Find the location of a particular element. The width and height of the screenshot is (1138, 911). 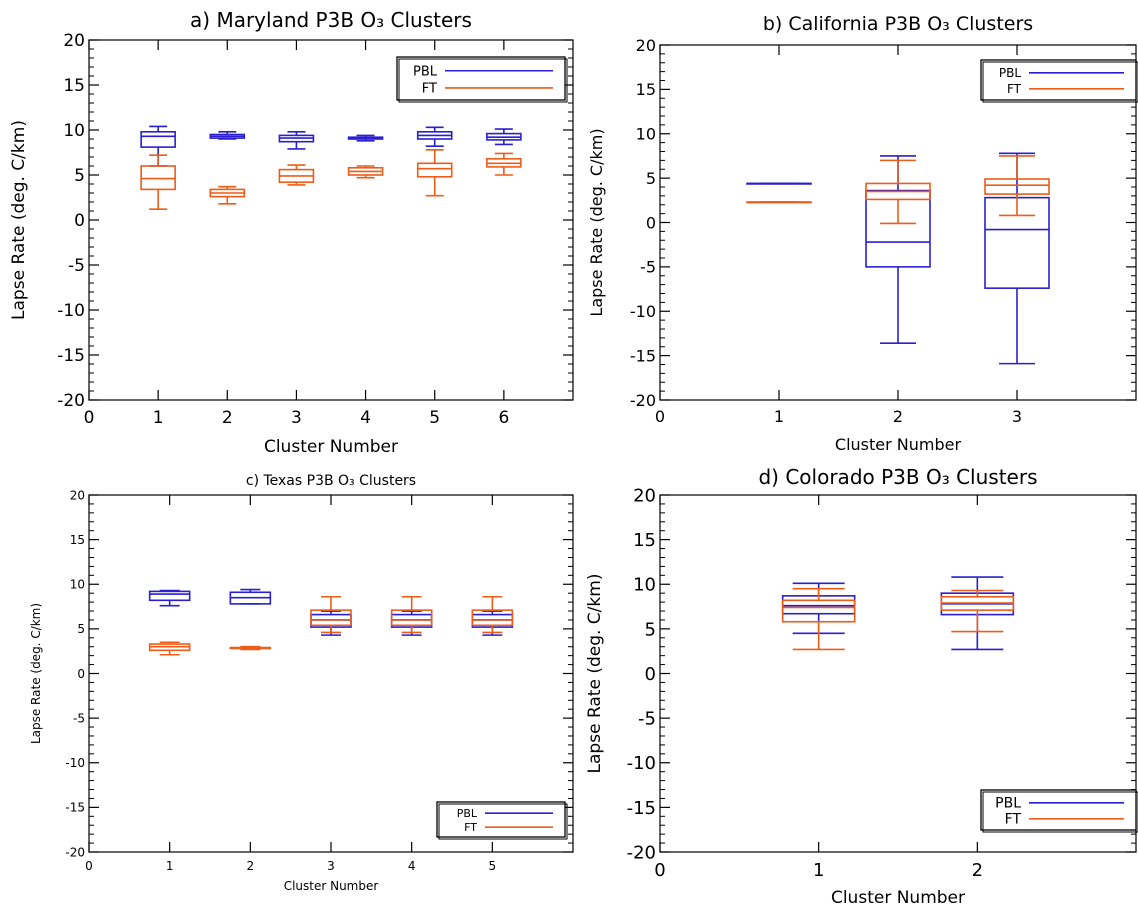

x-tick-label: 6 is located at coordinates (503, 418).